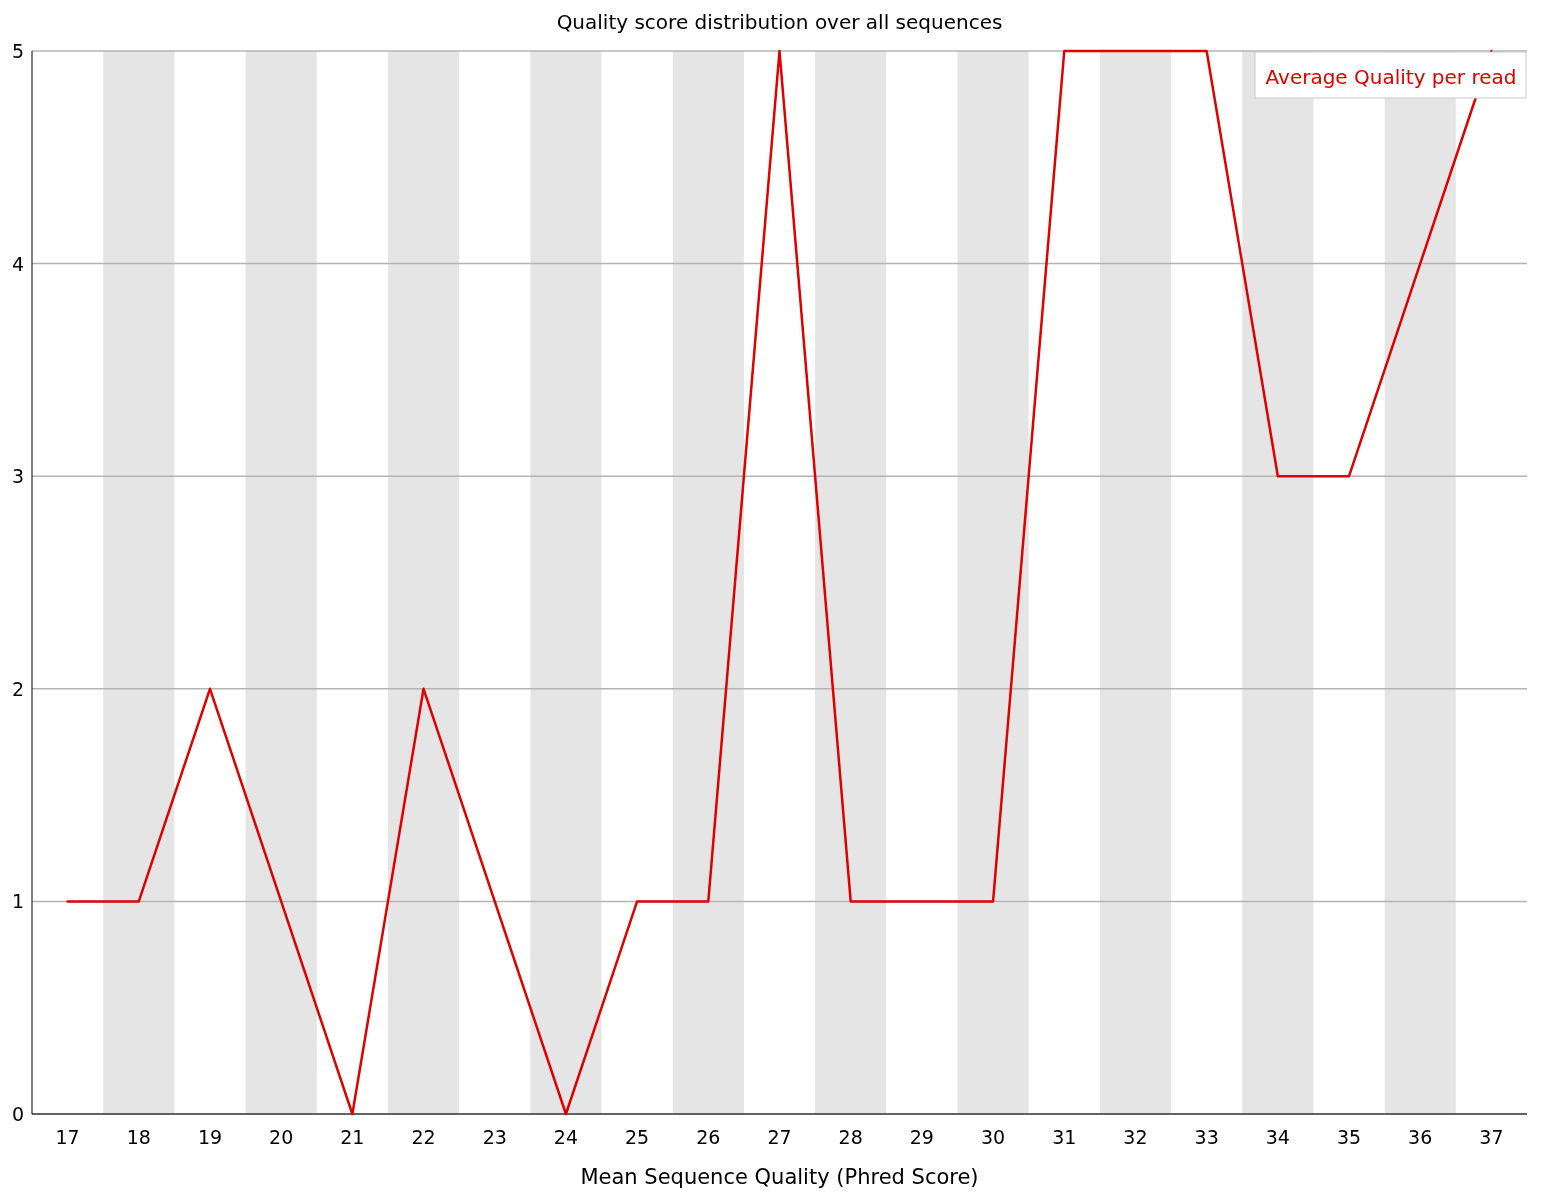 This screenshot has height=1193, width=1541. What do you see at coordinates (281, 1137) in the screenshot?
I see `x-tick-label: 20` at bounding box center [281, 1137].